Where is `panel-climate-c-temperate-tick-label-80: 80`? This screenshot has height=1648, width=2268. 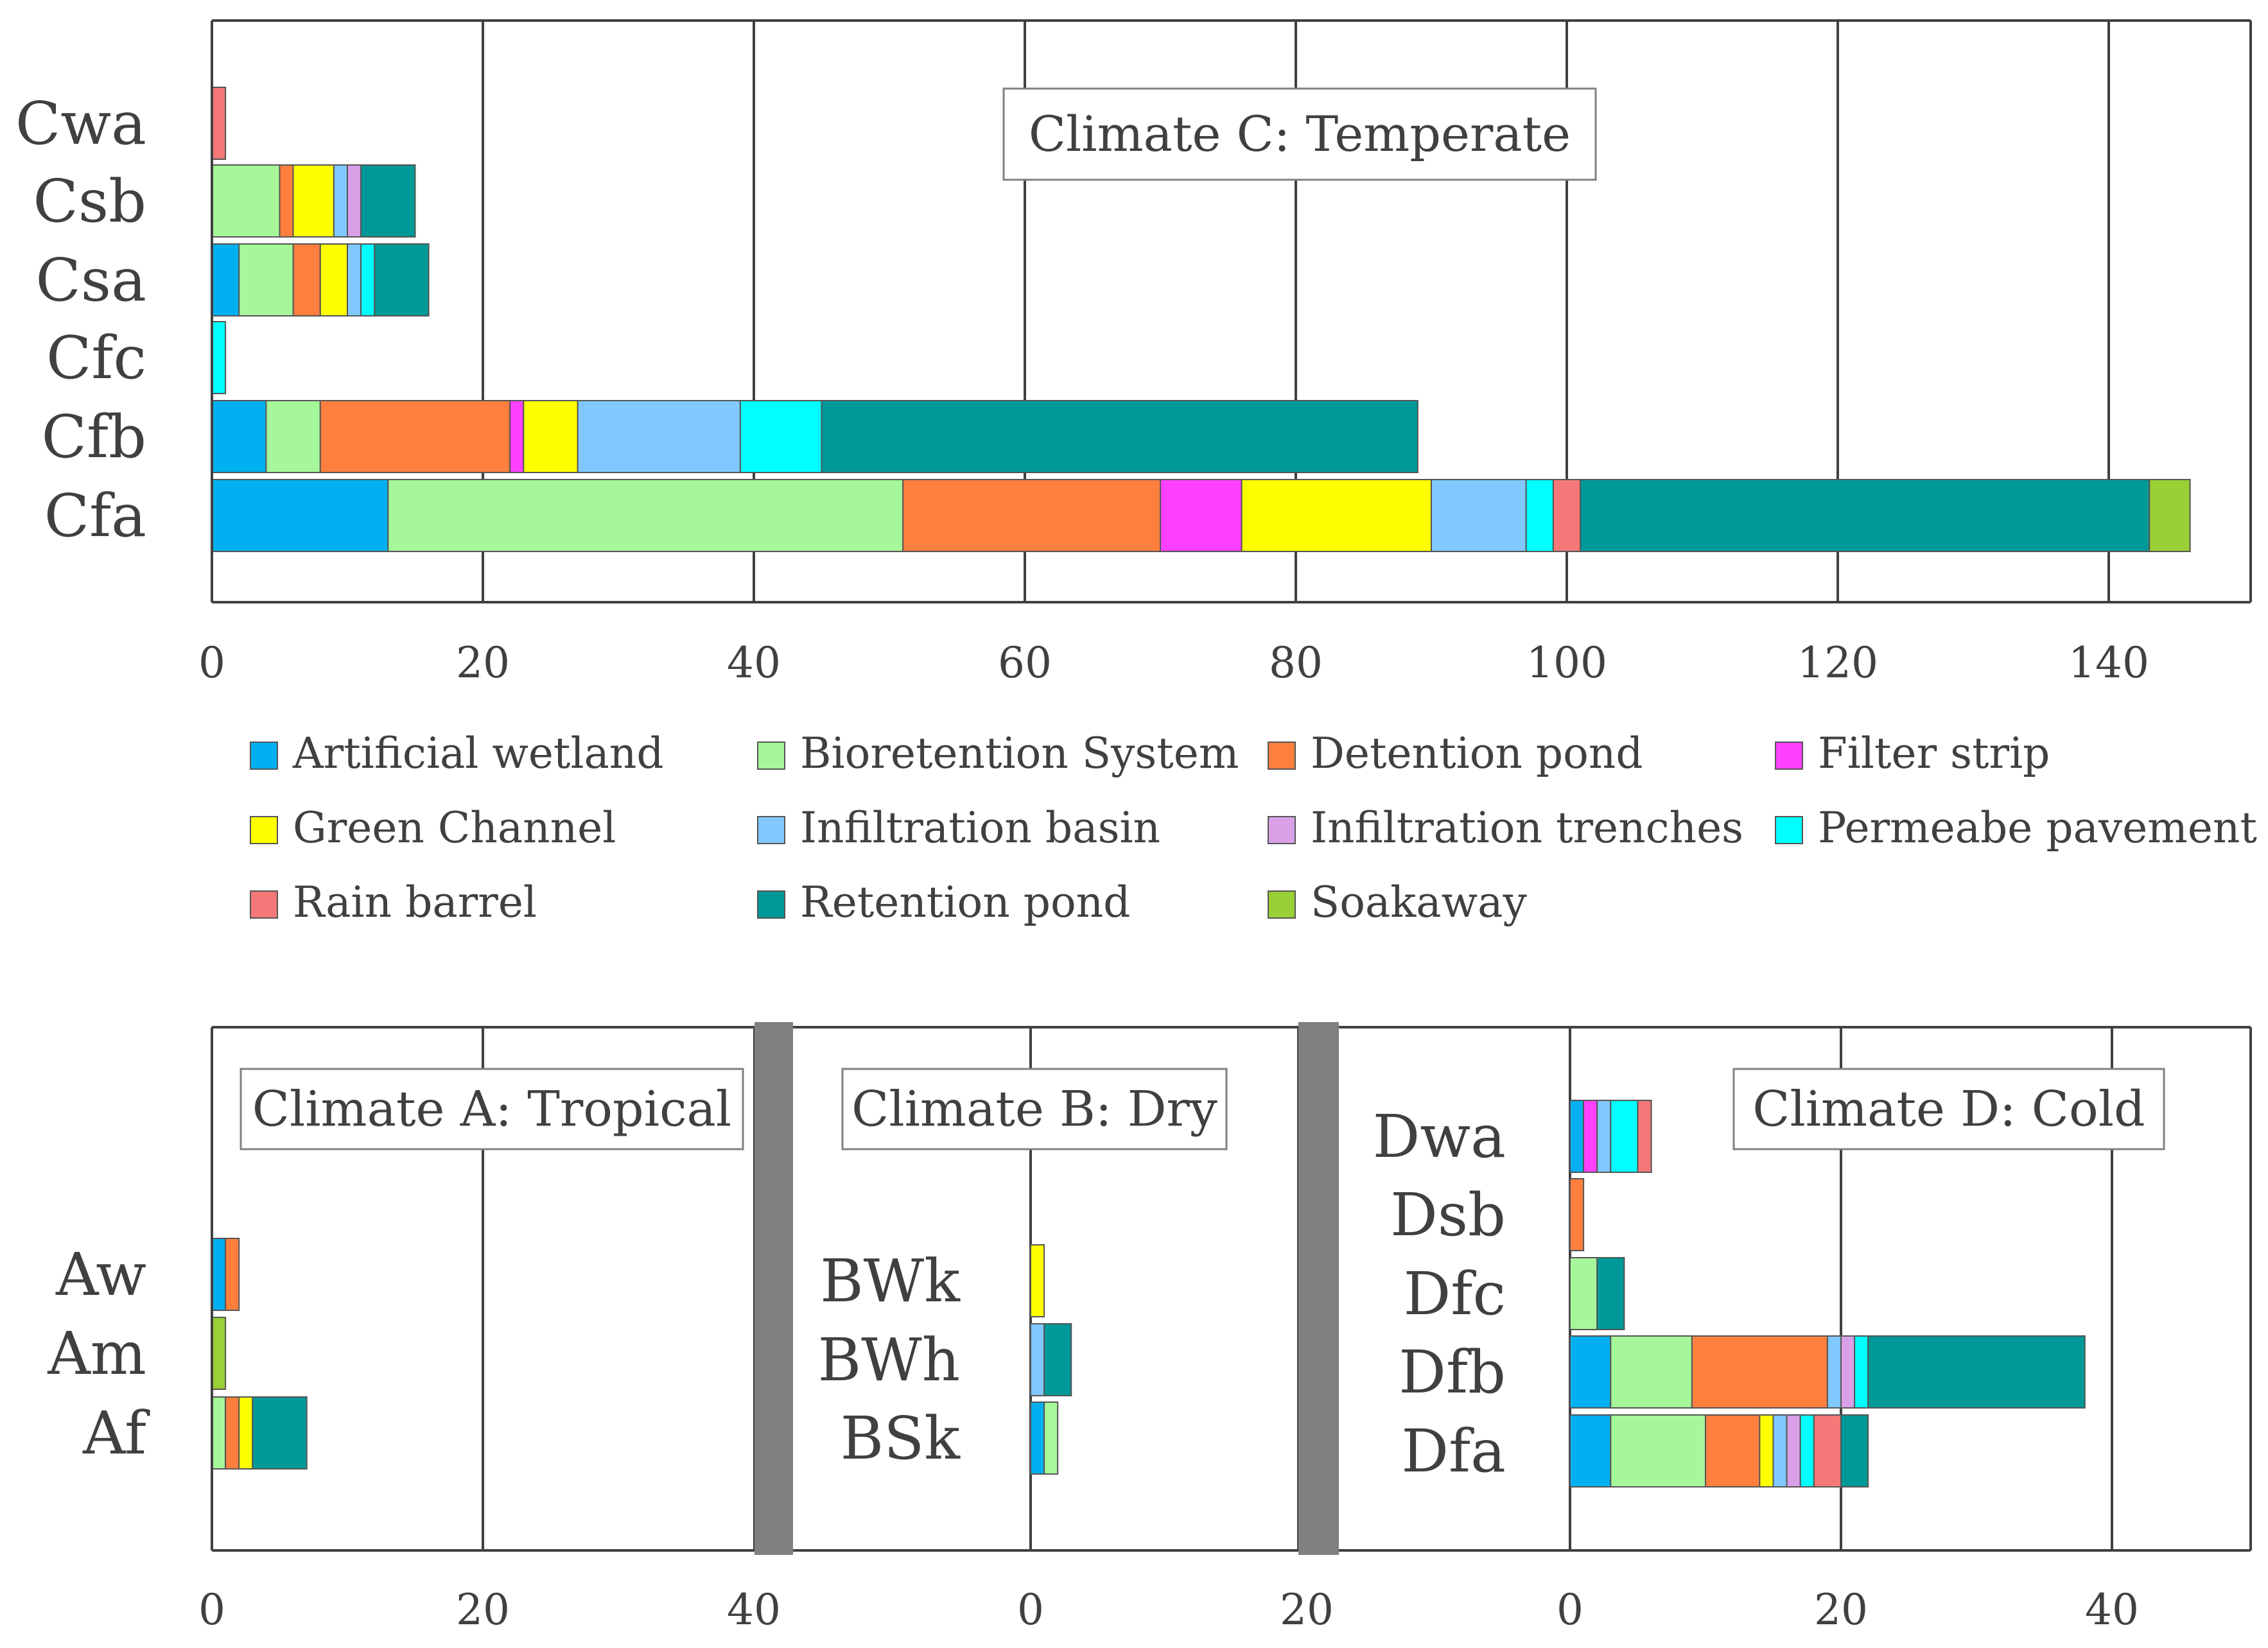 panel-climate-c-temperate-tick-label-80: 80 is located at coordinates (1296, 663).